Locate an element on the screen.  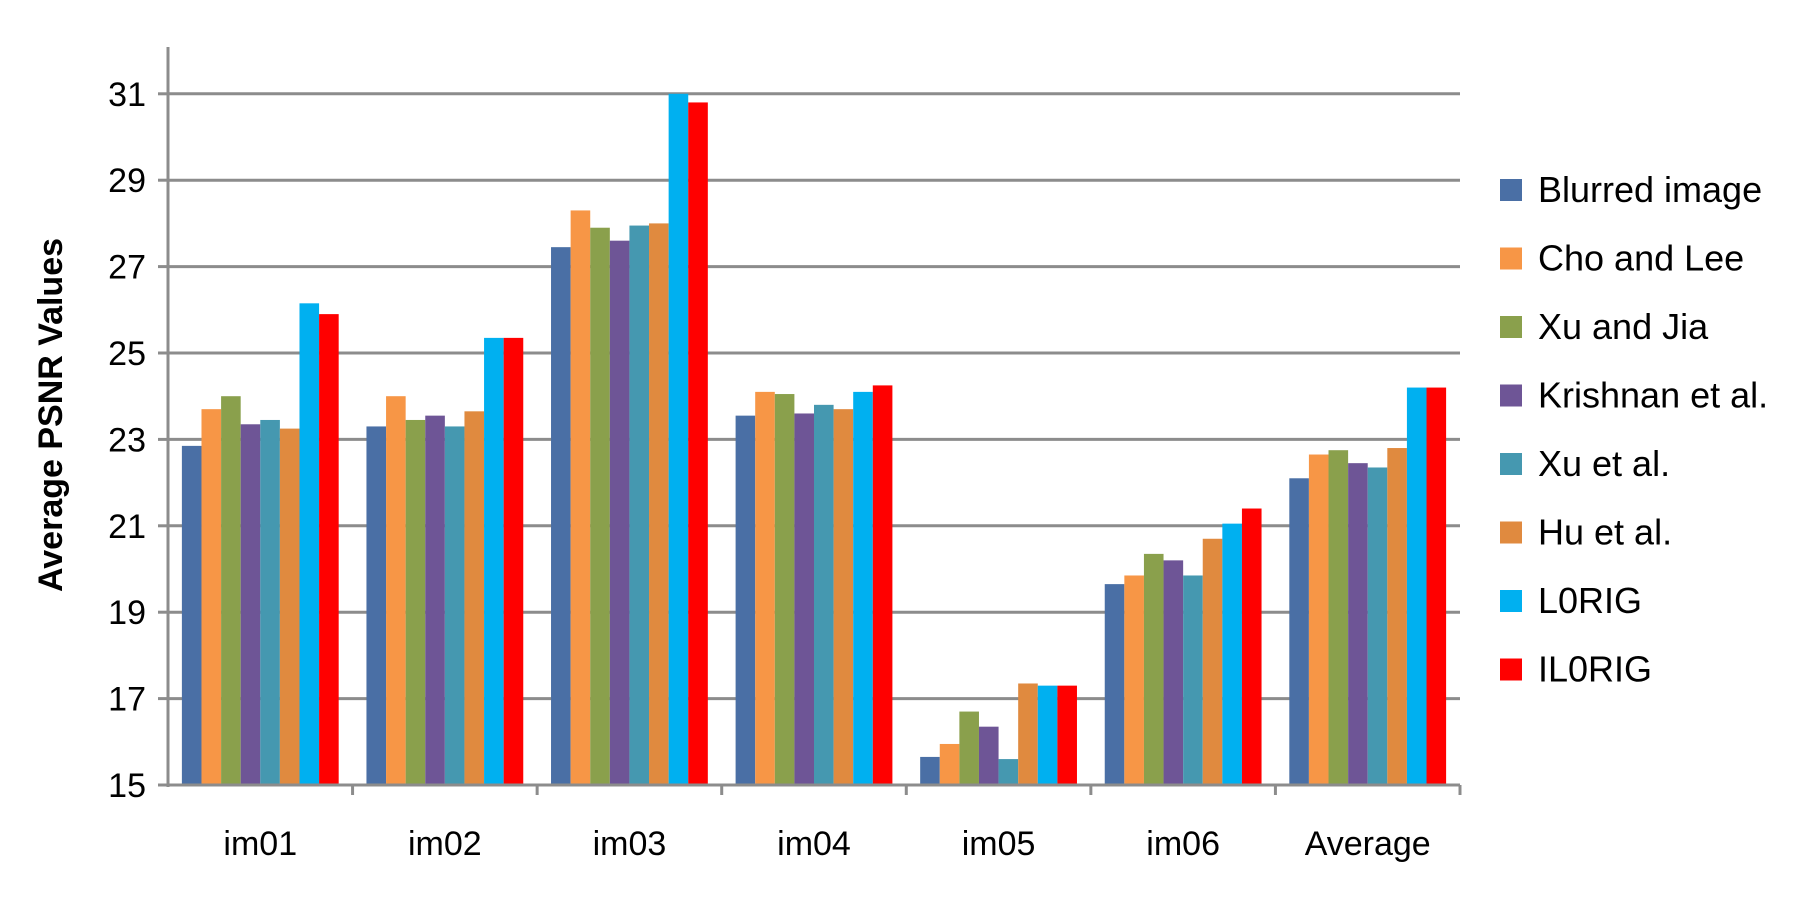
legend-label: L0RIG is located at coordinates (1590, 600).